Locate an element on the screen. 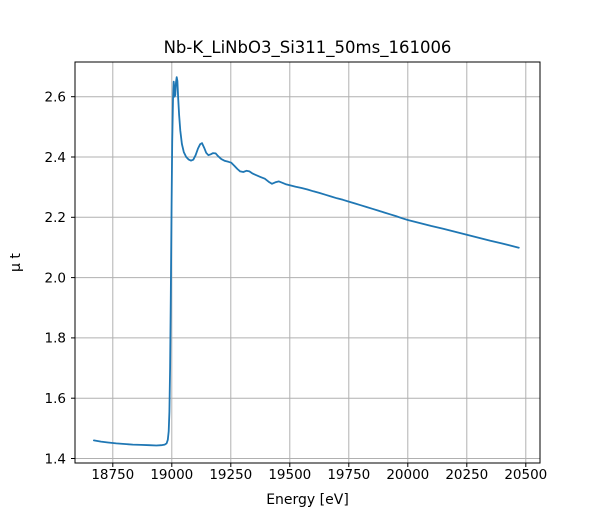 The width and height of the screenshot is (600, 520). y-axis-label: μ t is located at coordinates (16, 262).